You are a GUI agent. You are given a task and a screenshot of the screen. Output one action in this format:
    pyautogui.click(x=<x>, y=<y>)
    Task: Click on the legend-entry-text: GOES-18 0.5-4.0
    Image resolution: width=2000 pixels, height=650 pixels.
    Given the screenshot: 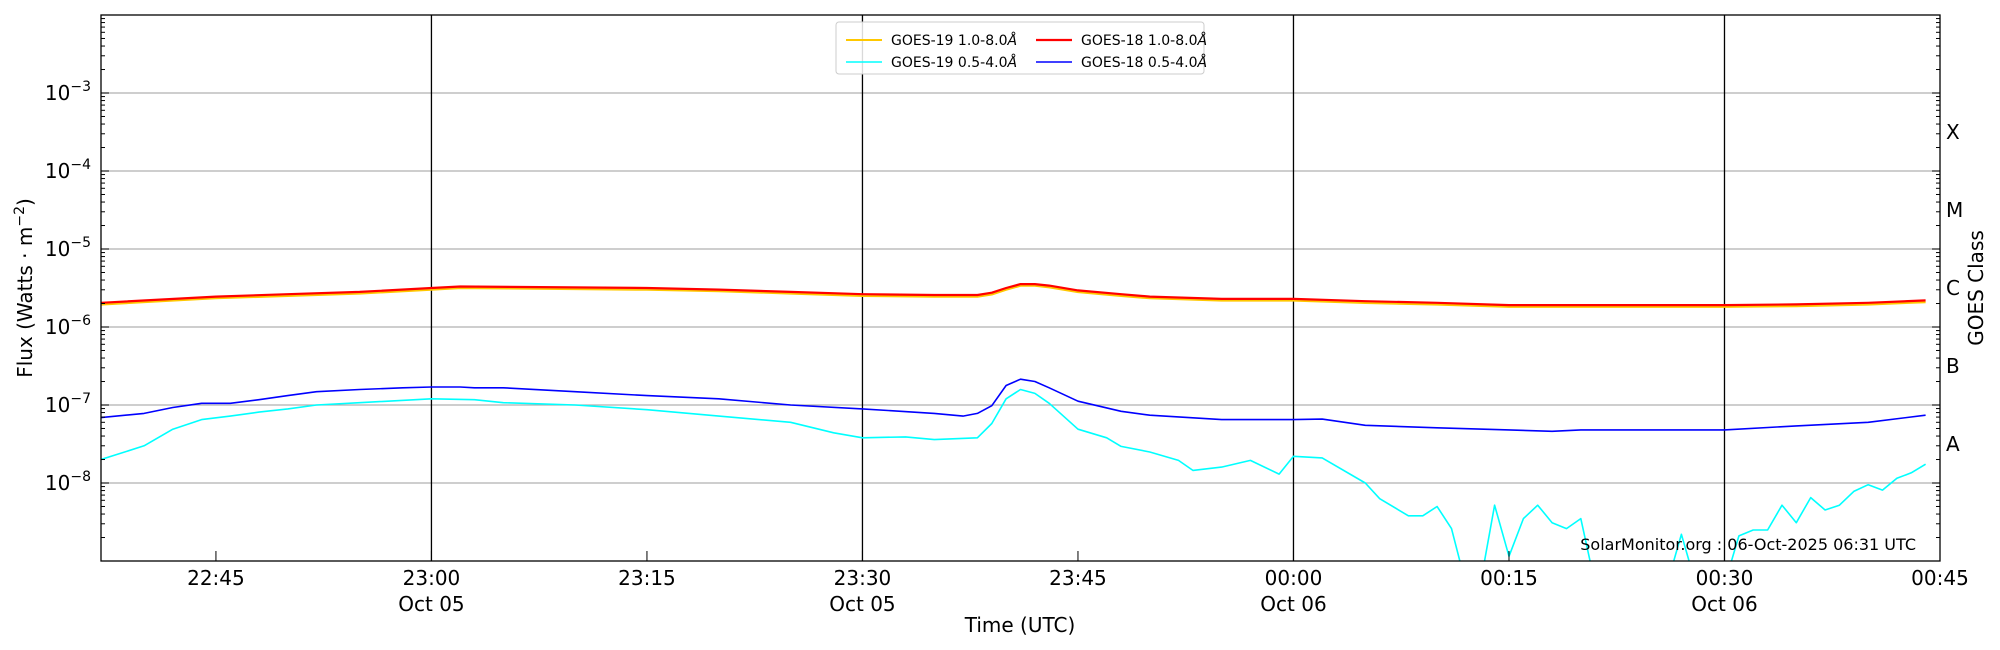 What is the action you would take?
    pyautogui.click(x=1139, y=63)
    